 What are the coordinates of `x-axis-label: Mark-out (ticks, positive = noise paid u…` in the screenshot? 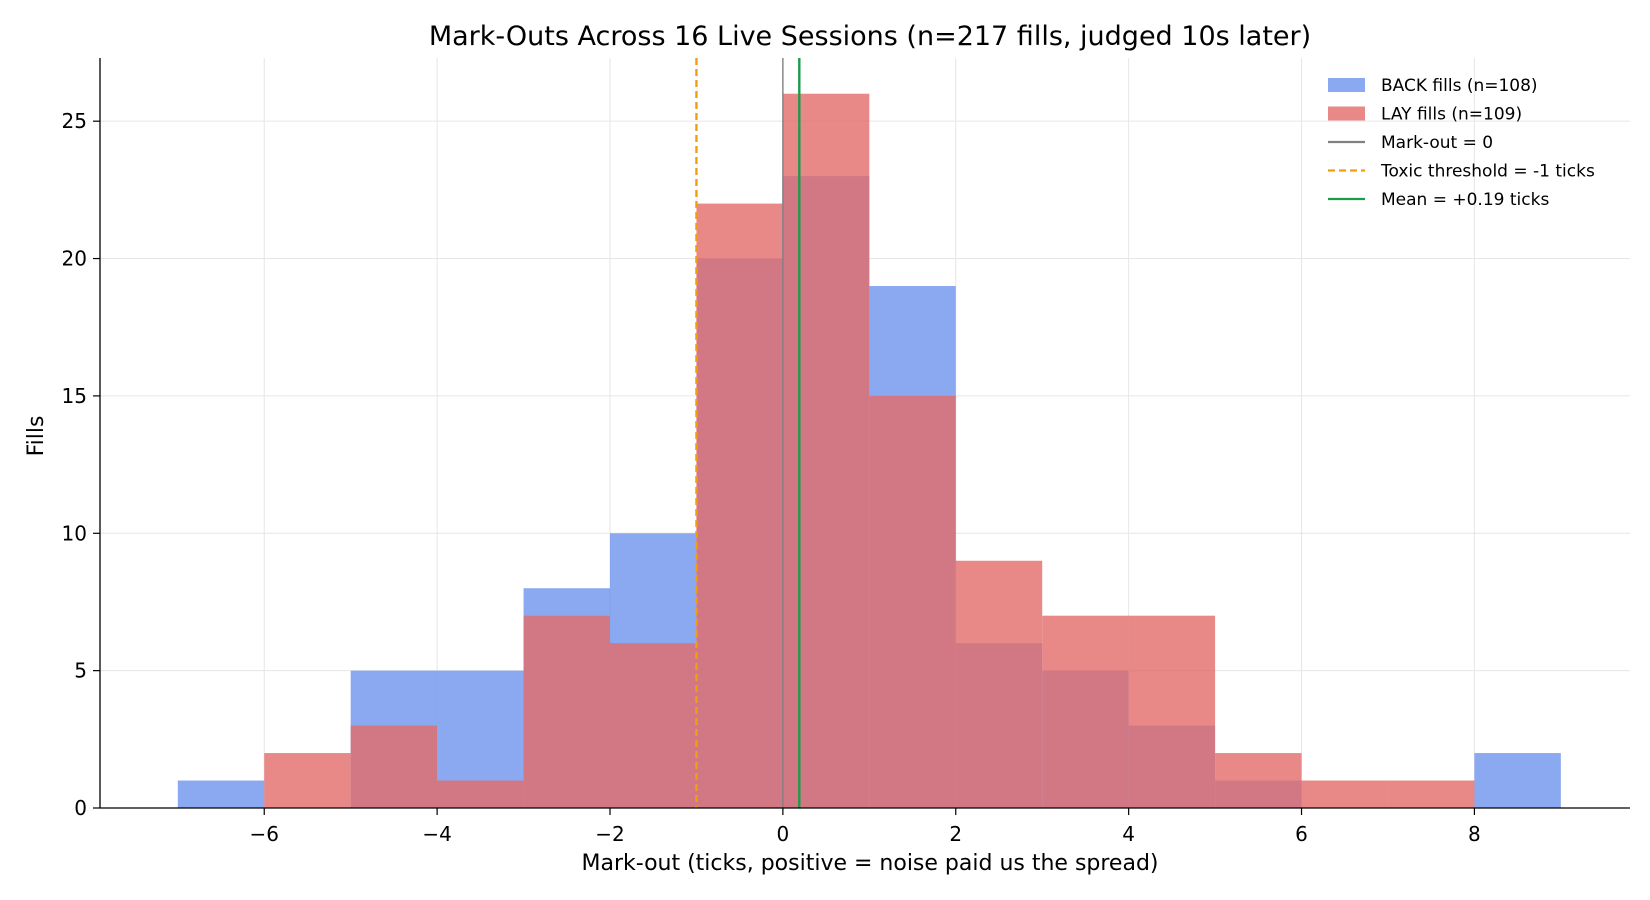 It's located at (869, 863).